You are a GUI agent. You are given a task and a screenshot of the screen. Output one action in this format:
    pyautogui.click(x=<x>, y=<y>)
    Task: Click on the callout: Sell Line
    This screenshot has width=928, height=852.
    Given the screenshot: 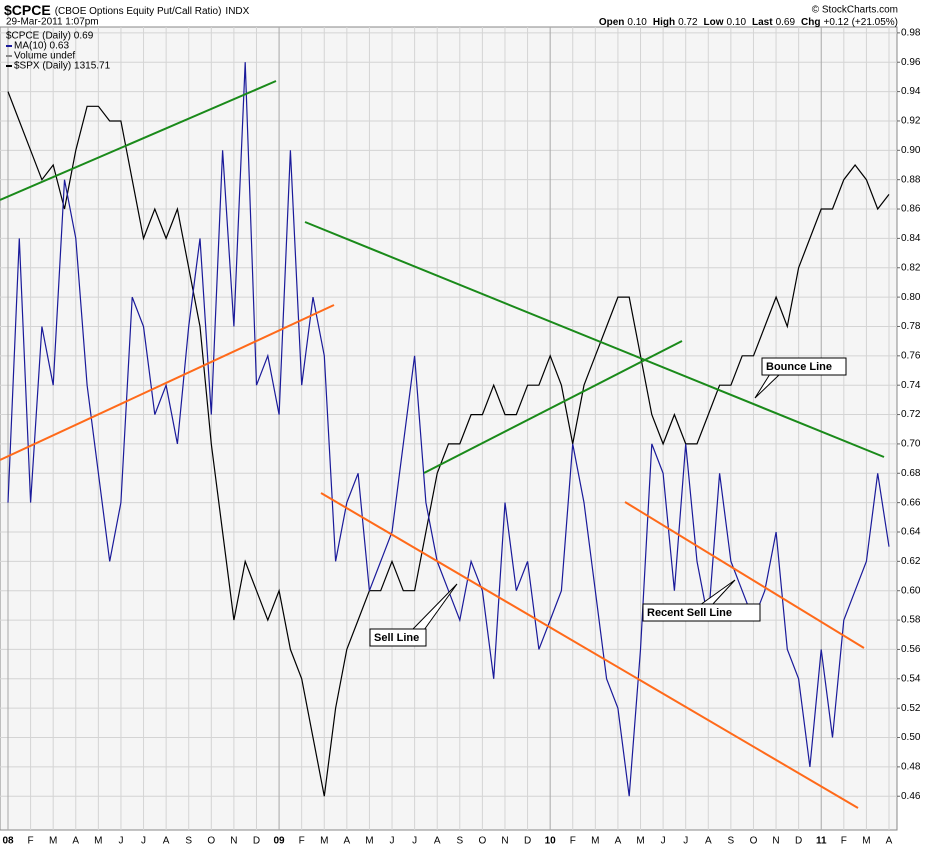 What is the action you would take?
    pyautogui.click(x=413, y=615)
    